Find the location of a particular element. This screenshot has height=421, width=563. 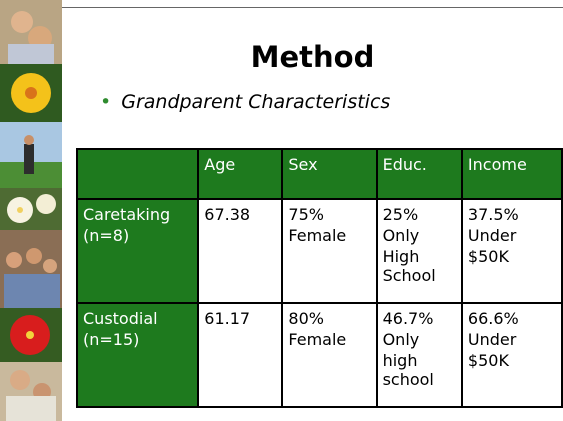

cell-line: 80% is located at coordinates (306, 318).